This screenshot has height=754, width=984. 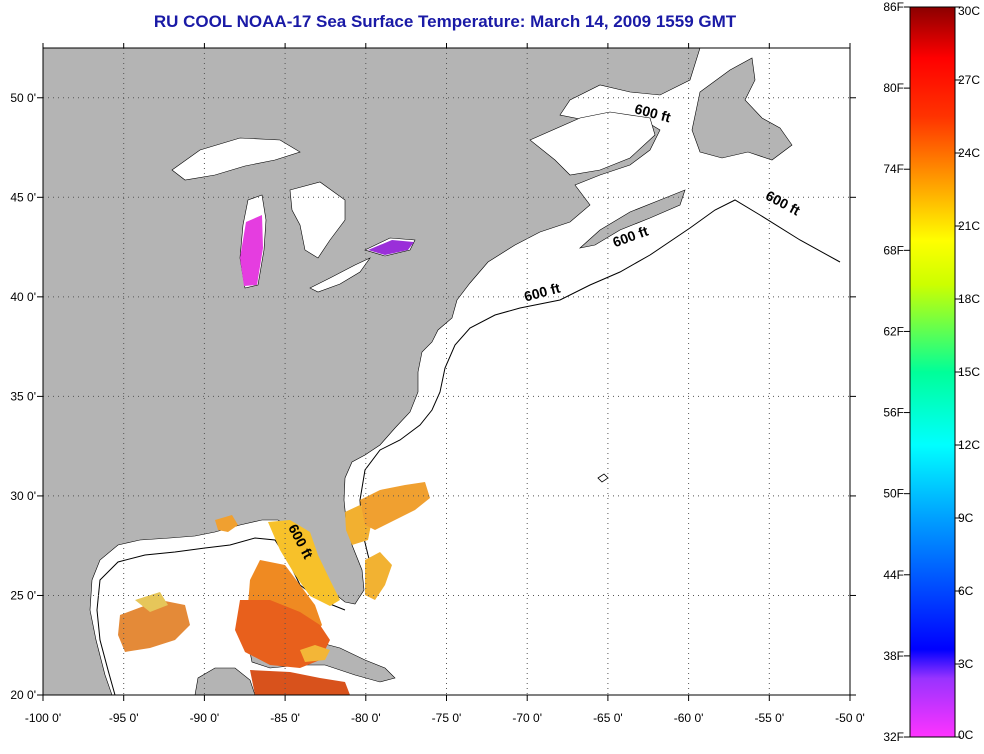 I want to click on lake-superior, so click(x=236, y=159).